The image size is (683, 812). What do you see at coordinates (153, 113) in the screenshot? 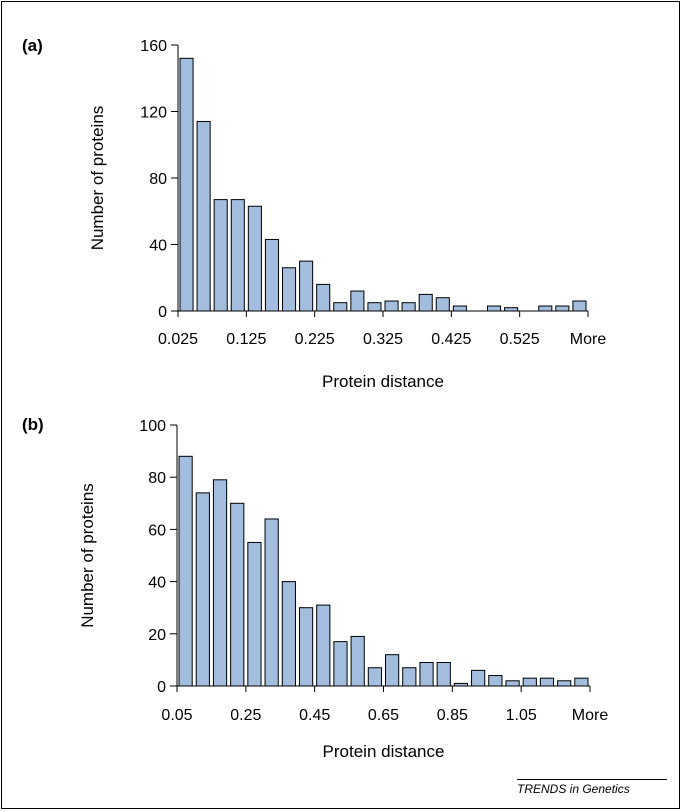
I see `y-tick-label-a-3: 120` at bounding box center [153, 113].